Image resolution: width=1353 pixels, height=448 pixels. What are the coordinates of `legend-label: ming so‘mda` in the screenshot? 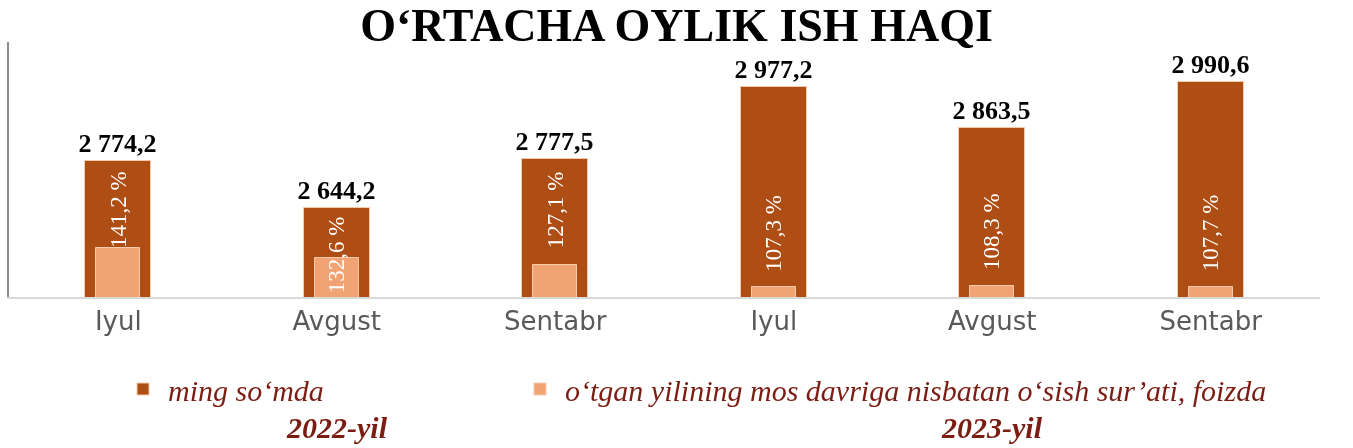 It's located at (246, 390).